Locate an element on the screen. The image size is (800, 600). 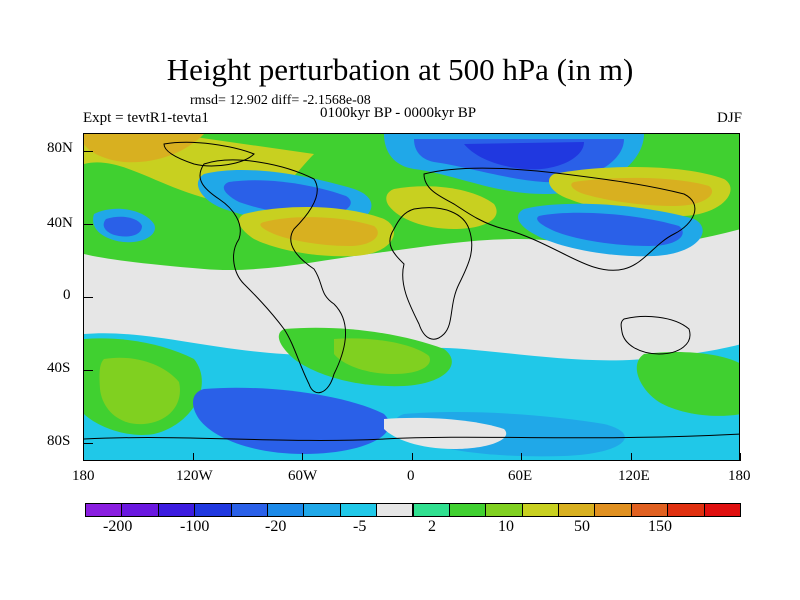
lat-label-40s: 40S is located at coordinates (59, 368).